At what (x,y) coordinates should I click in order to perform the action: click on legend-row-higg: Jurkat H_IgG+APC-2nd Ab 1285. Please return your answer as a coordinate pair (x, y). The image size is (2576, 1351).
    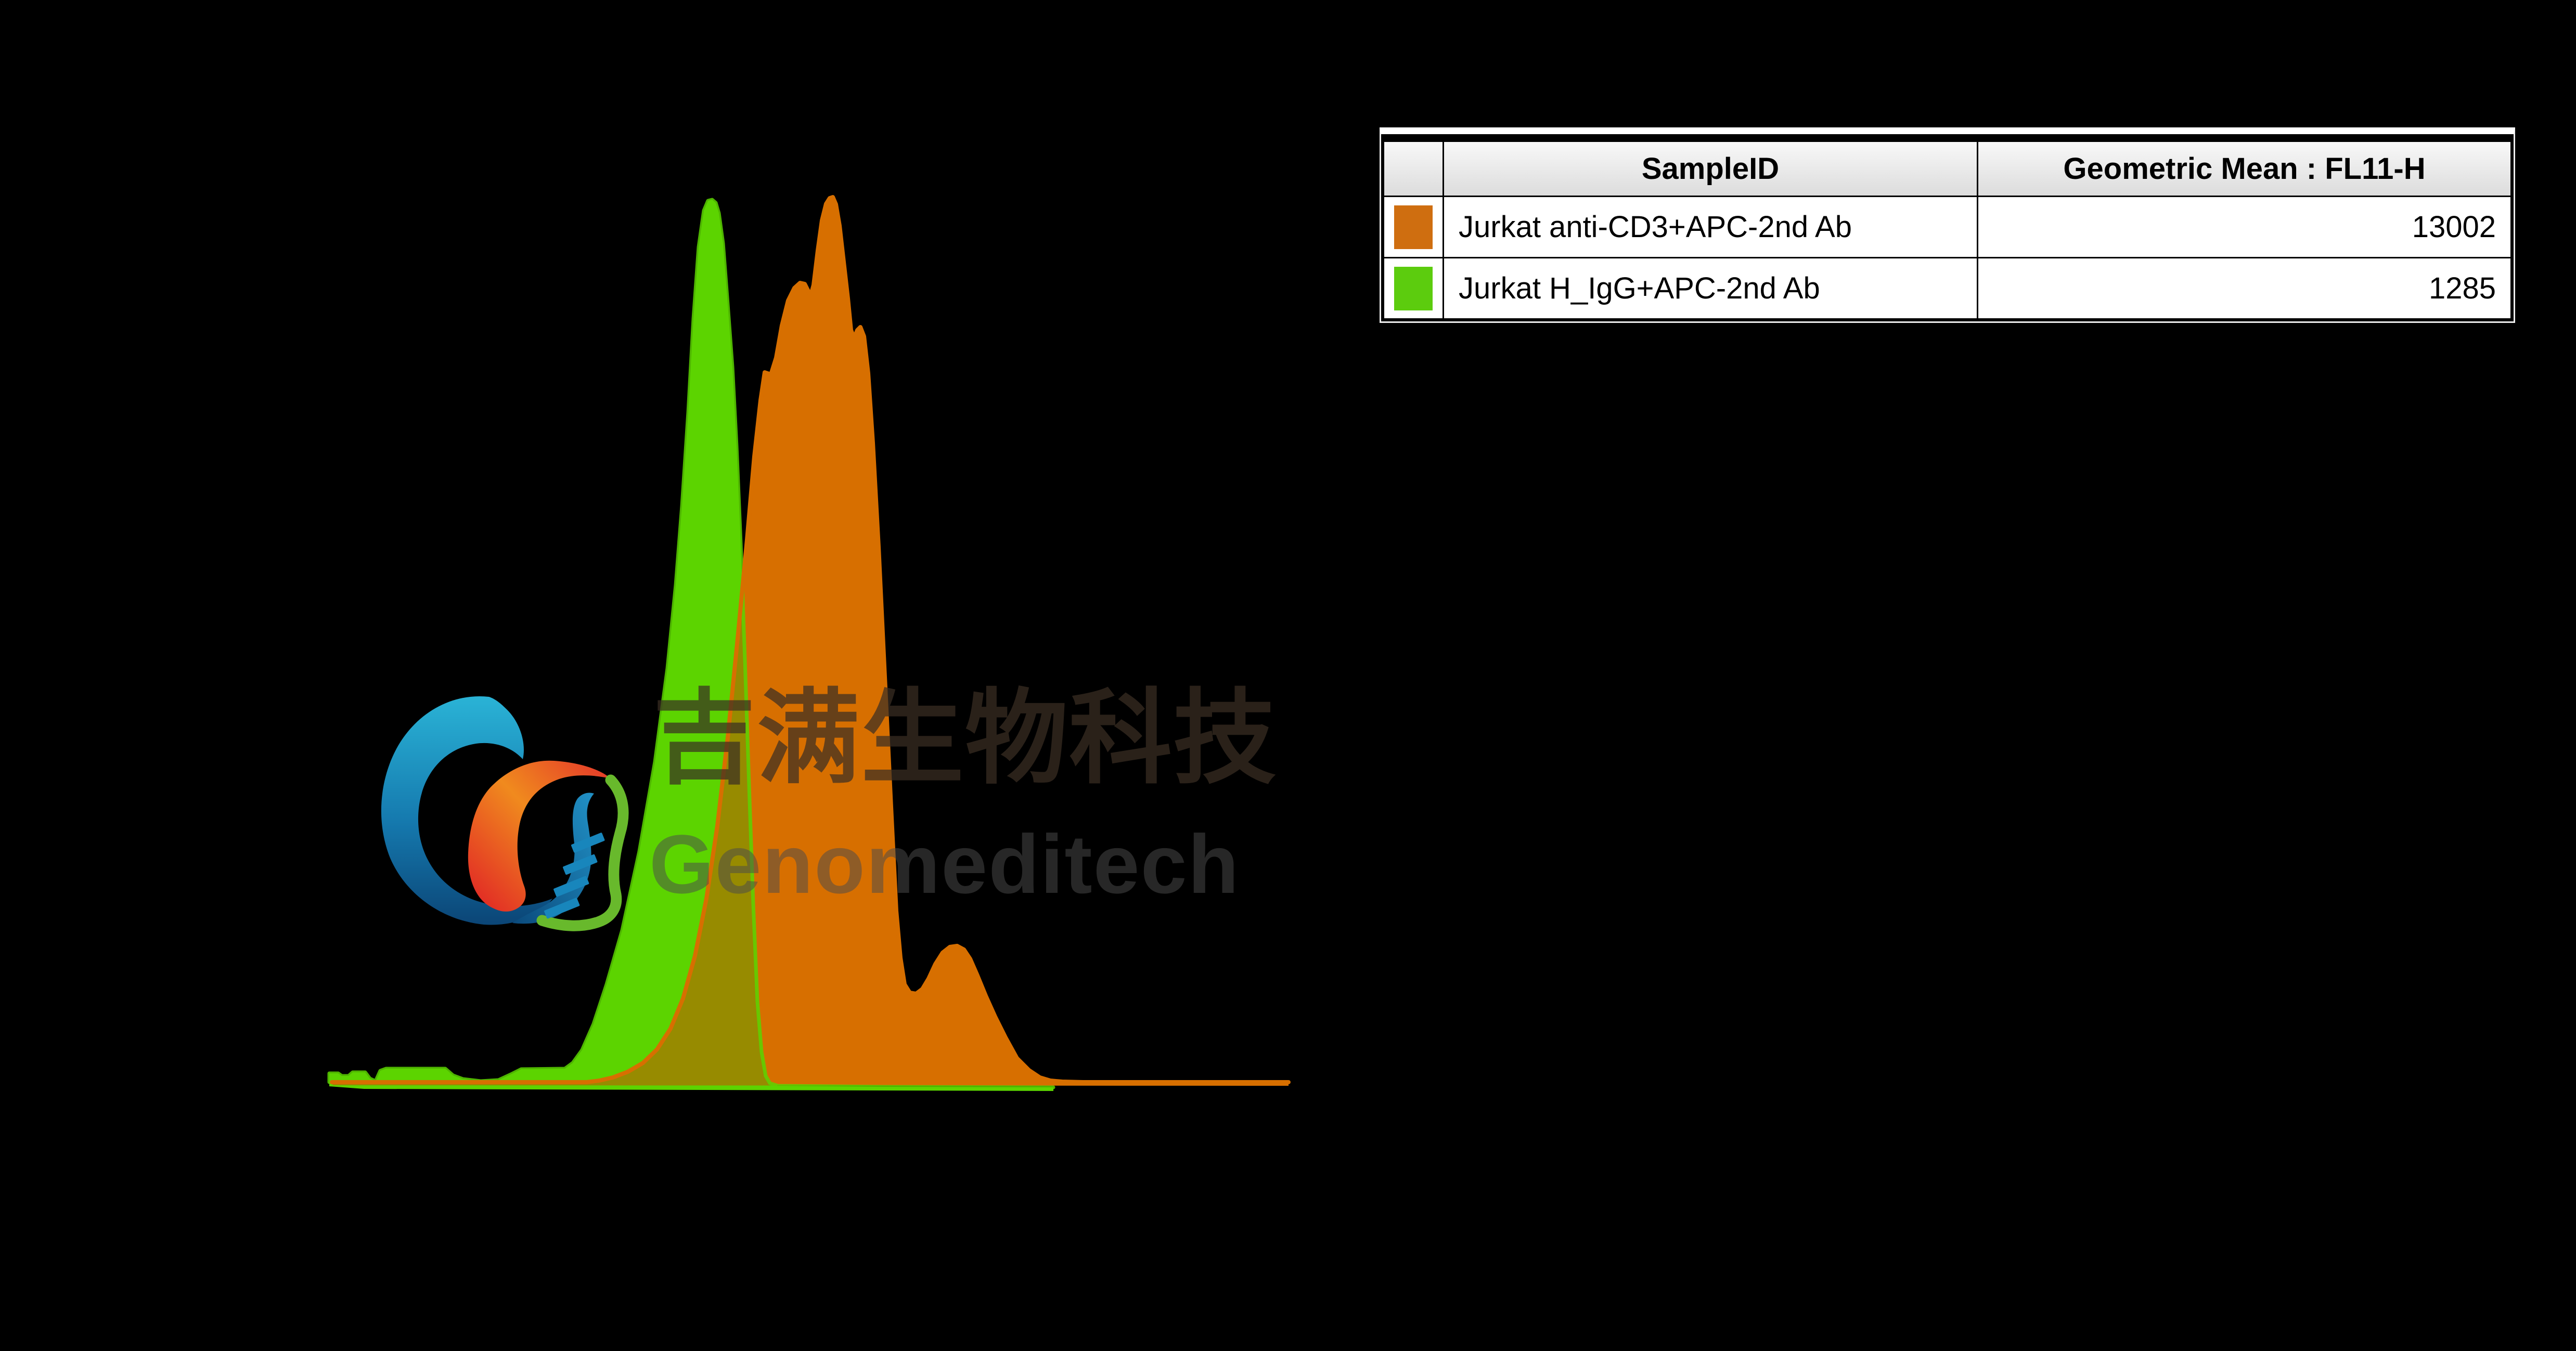
    Looking at the image, I should click on (1947, 289).